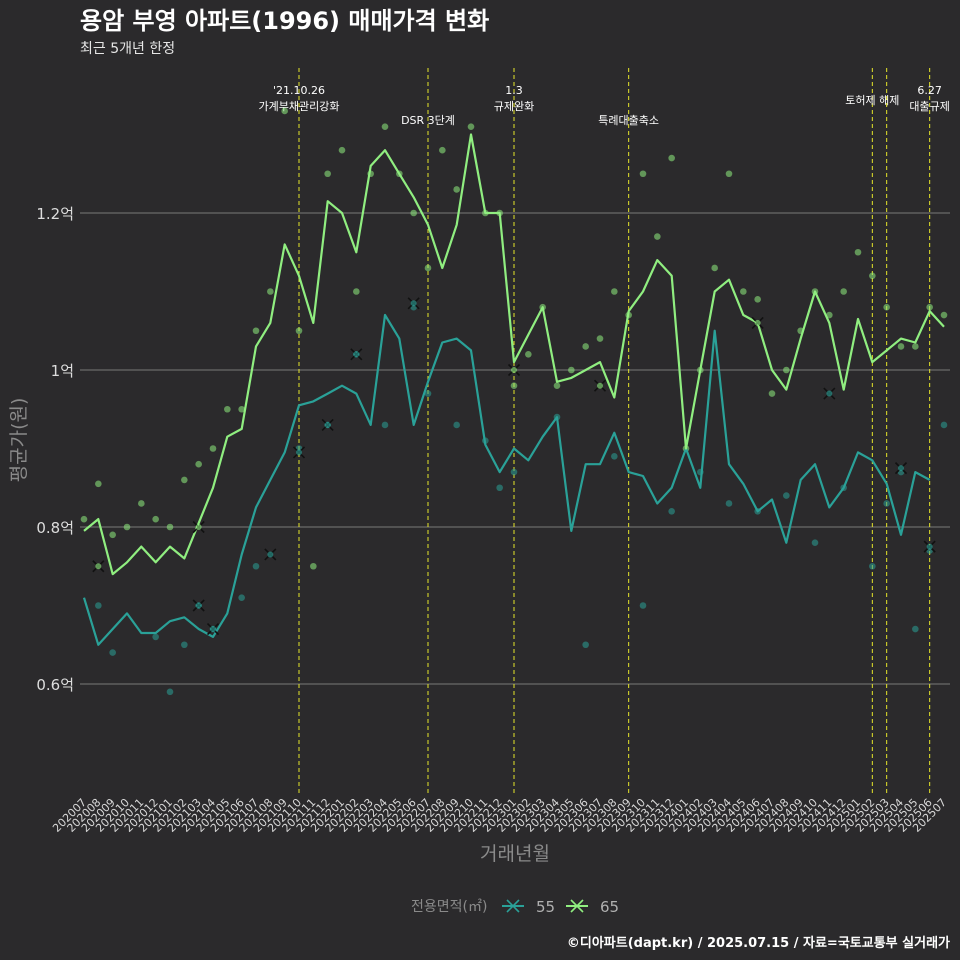  I want to click on y-tick-label: 1억, so click(62, 371).